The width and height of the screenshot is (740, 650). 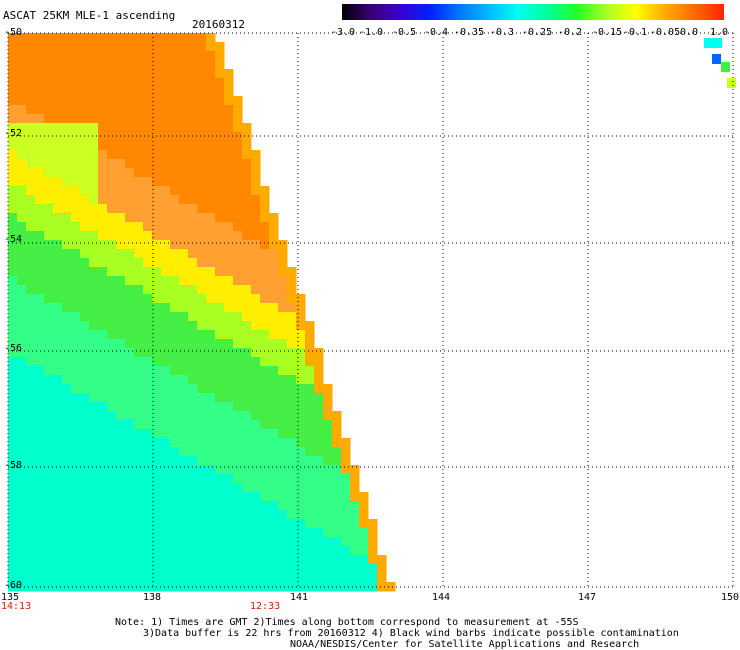 What do you see at coordinates (570, 32) in the screenshot?
I see `colorbar-label: -0.2` at bounding box center [570, 32].